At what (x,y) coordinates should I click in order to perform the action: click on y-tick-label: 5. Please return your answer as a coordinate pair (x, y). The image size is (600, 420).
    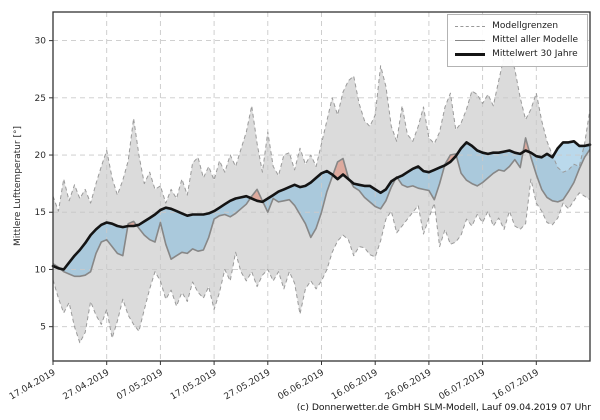
    Looking at the image, I should click on (43, 328).